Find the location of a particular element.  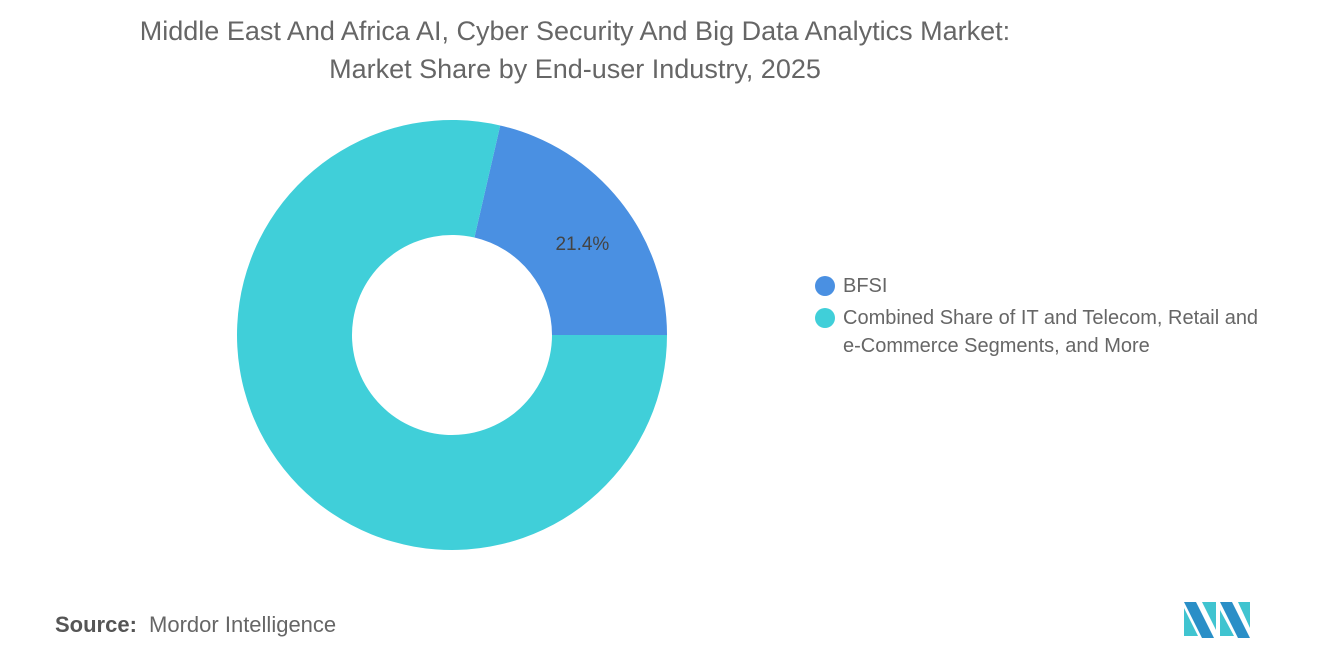

source-label: Source: is located at coordinates (96, 624).